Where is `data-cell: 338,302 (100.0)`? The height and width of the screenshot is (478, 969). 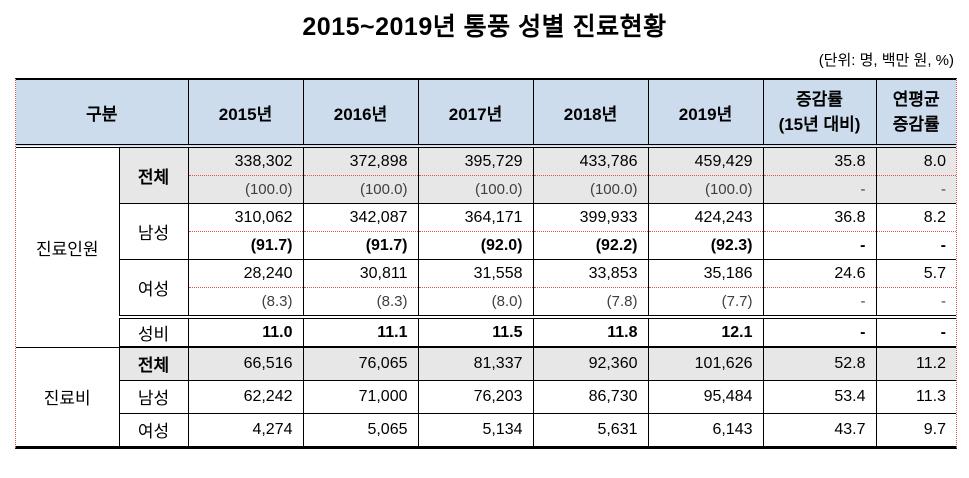 data-cell: 338,302 (100.0) is located at coordinates (245, 174).